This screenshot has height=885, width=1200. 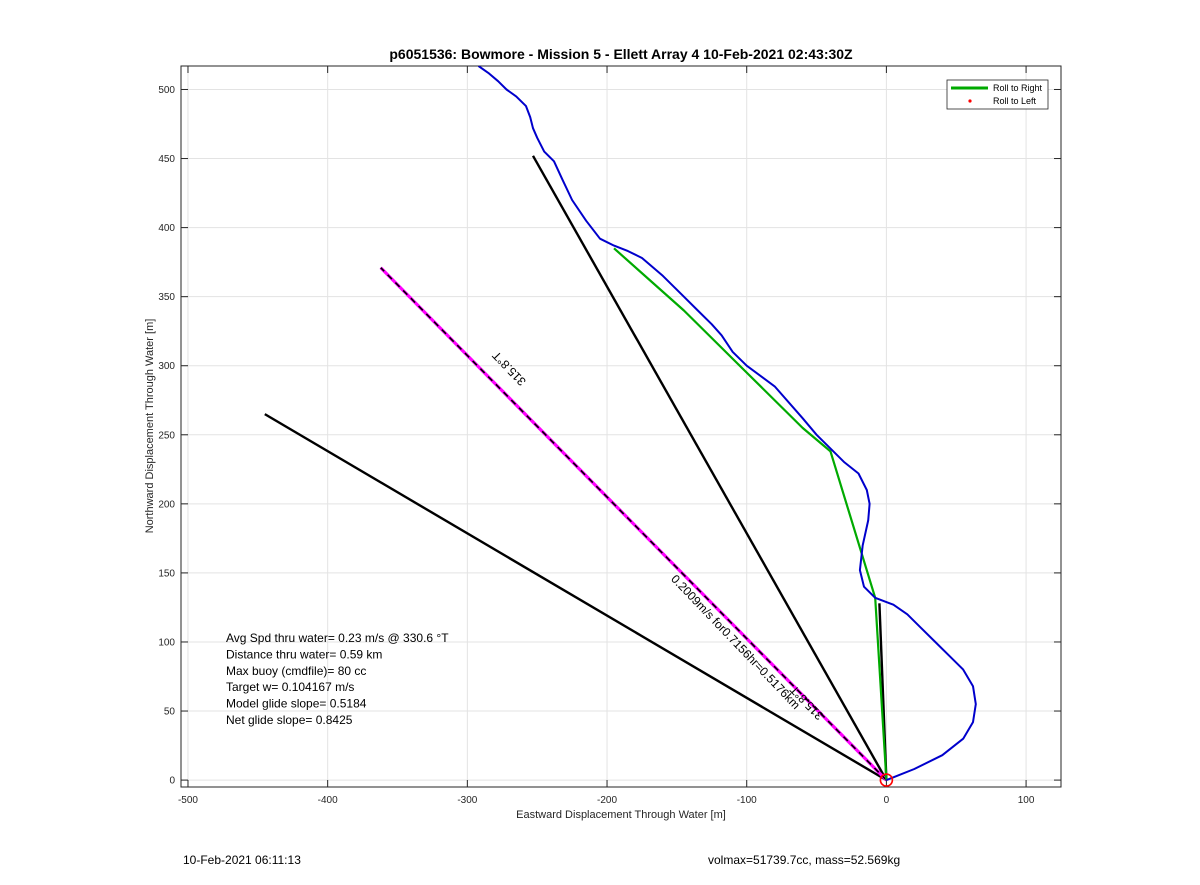 What do you see at coordinates (804, 860) in the screenshot?
I see `footer-params: volmax=51739.7cc, mass=52.569kg` at bounding box center [804, 860].